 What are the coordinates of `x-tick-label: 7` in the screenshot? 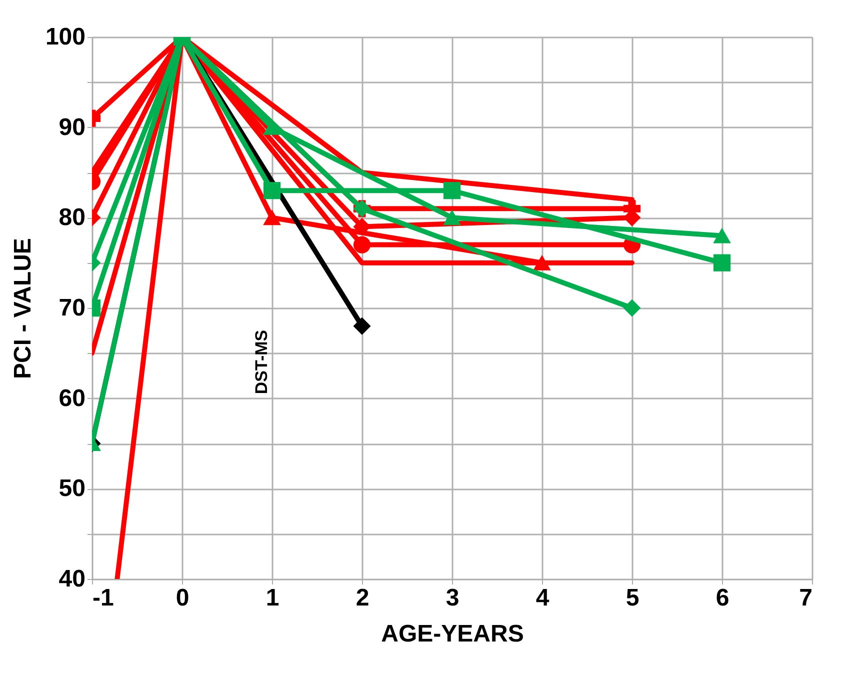 It's located at (805, 598).